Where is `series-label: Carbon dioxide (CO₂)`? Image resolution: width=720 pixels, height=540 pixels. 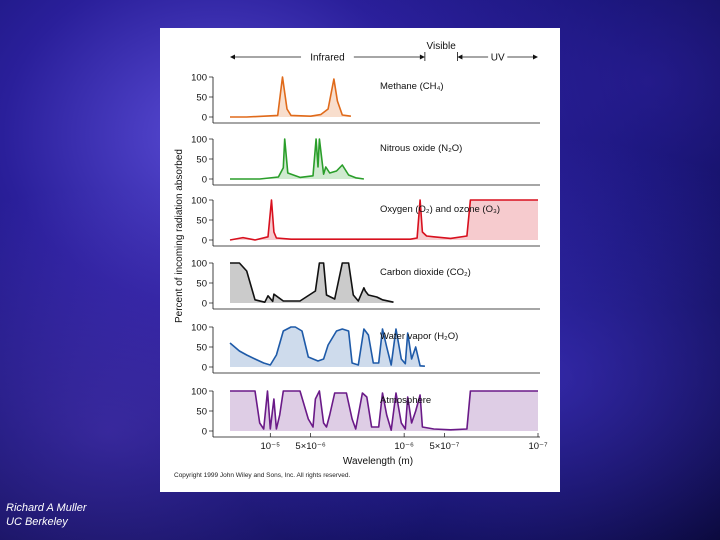
series-label: Carbon dioxide (CO₂) is located at coordinates (425, 272).